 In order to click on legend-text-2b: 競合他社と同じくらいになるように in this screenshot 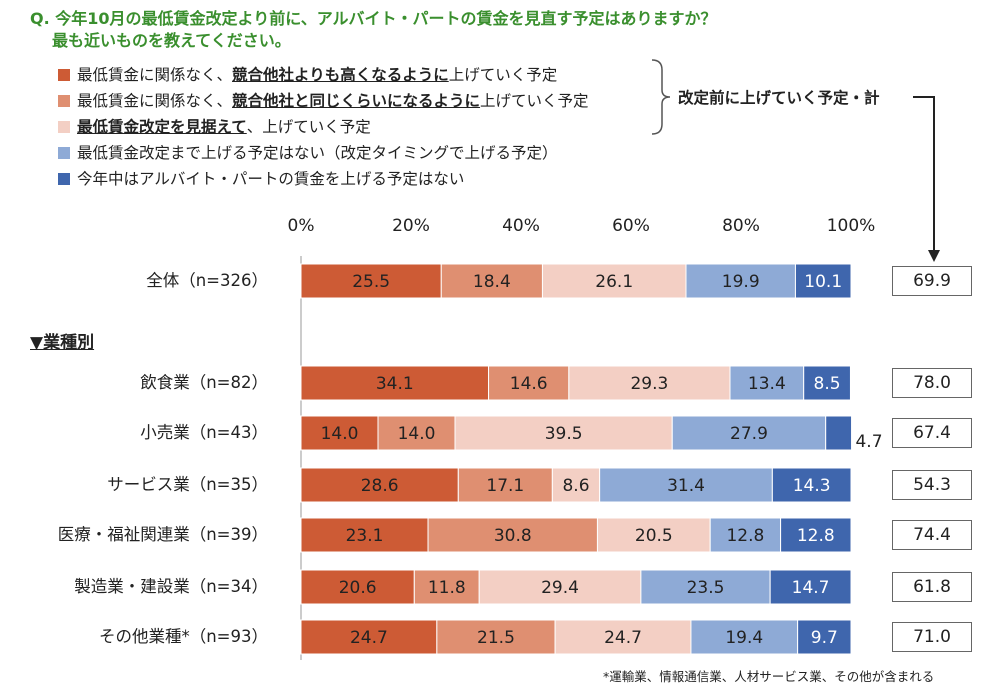, I will do `click(356, 101)`.